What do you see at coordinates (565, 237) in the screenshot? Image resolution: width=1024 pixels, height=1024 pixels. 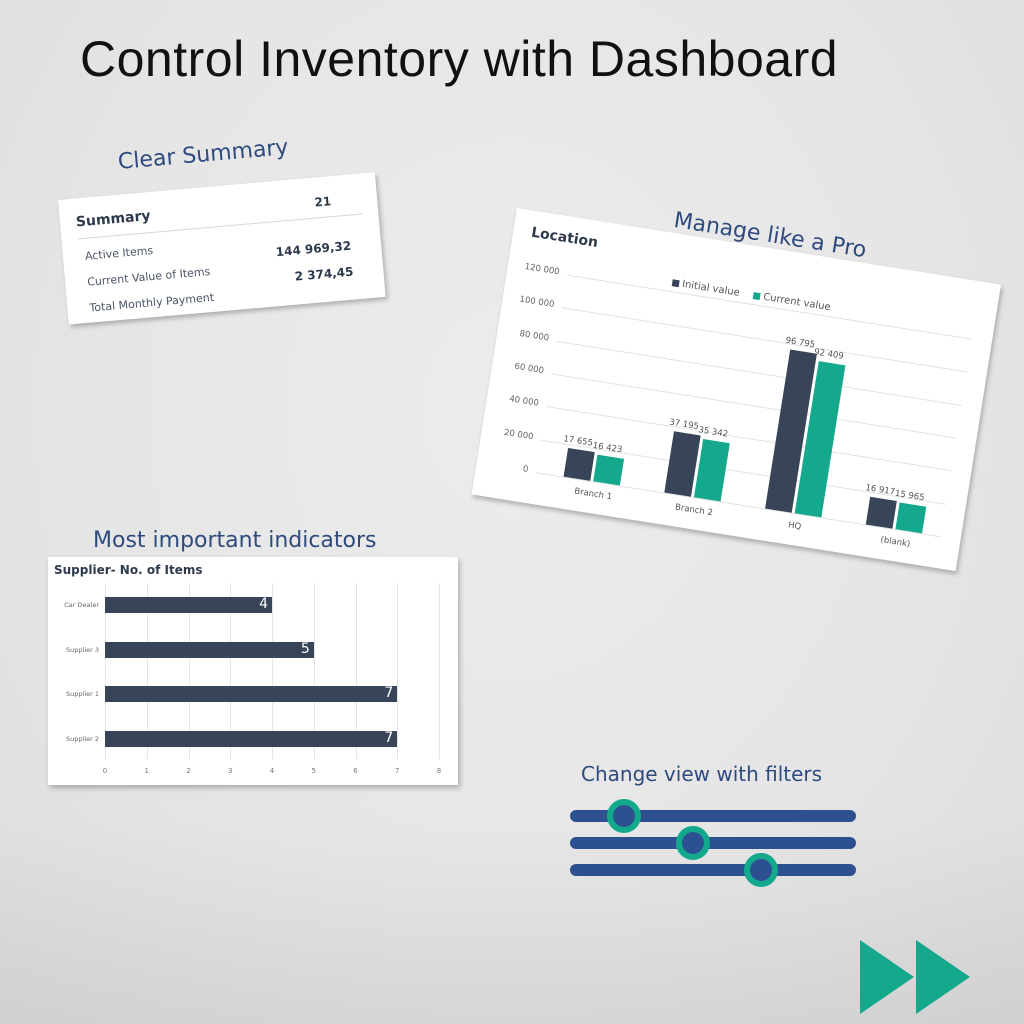 I see `chart-title: Location` at bounding box center [565, 237].